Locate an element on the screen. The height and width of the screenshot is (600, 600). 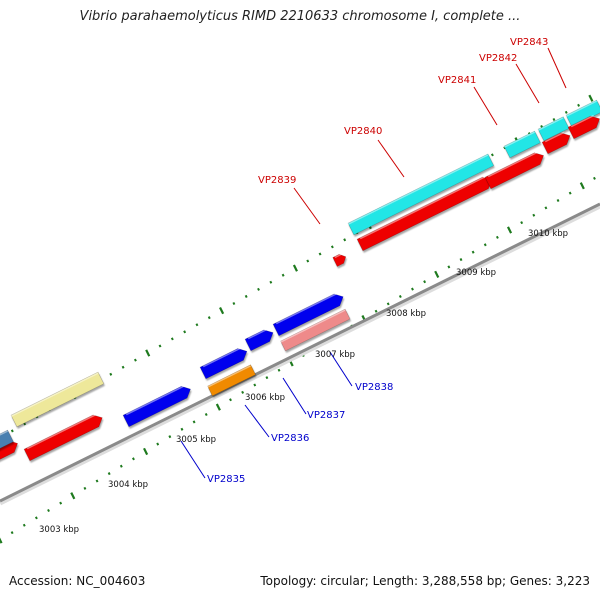
gene-vp2838-feature-highlight is located at coordinates (313, 326).